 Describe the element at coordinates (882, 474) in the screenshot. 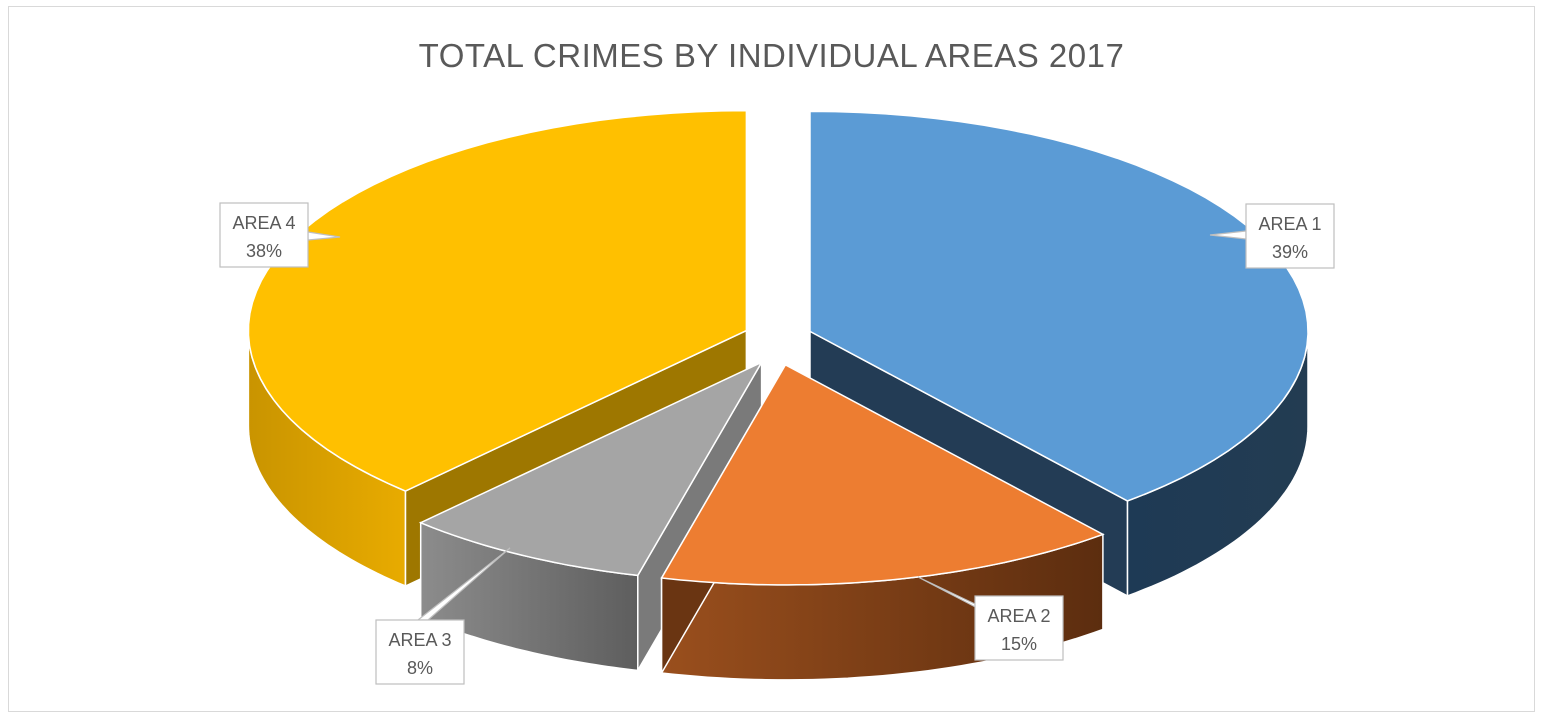

I see `slice-area-2-top` at that location.